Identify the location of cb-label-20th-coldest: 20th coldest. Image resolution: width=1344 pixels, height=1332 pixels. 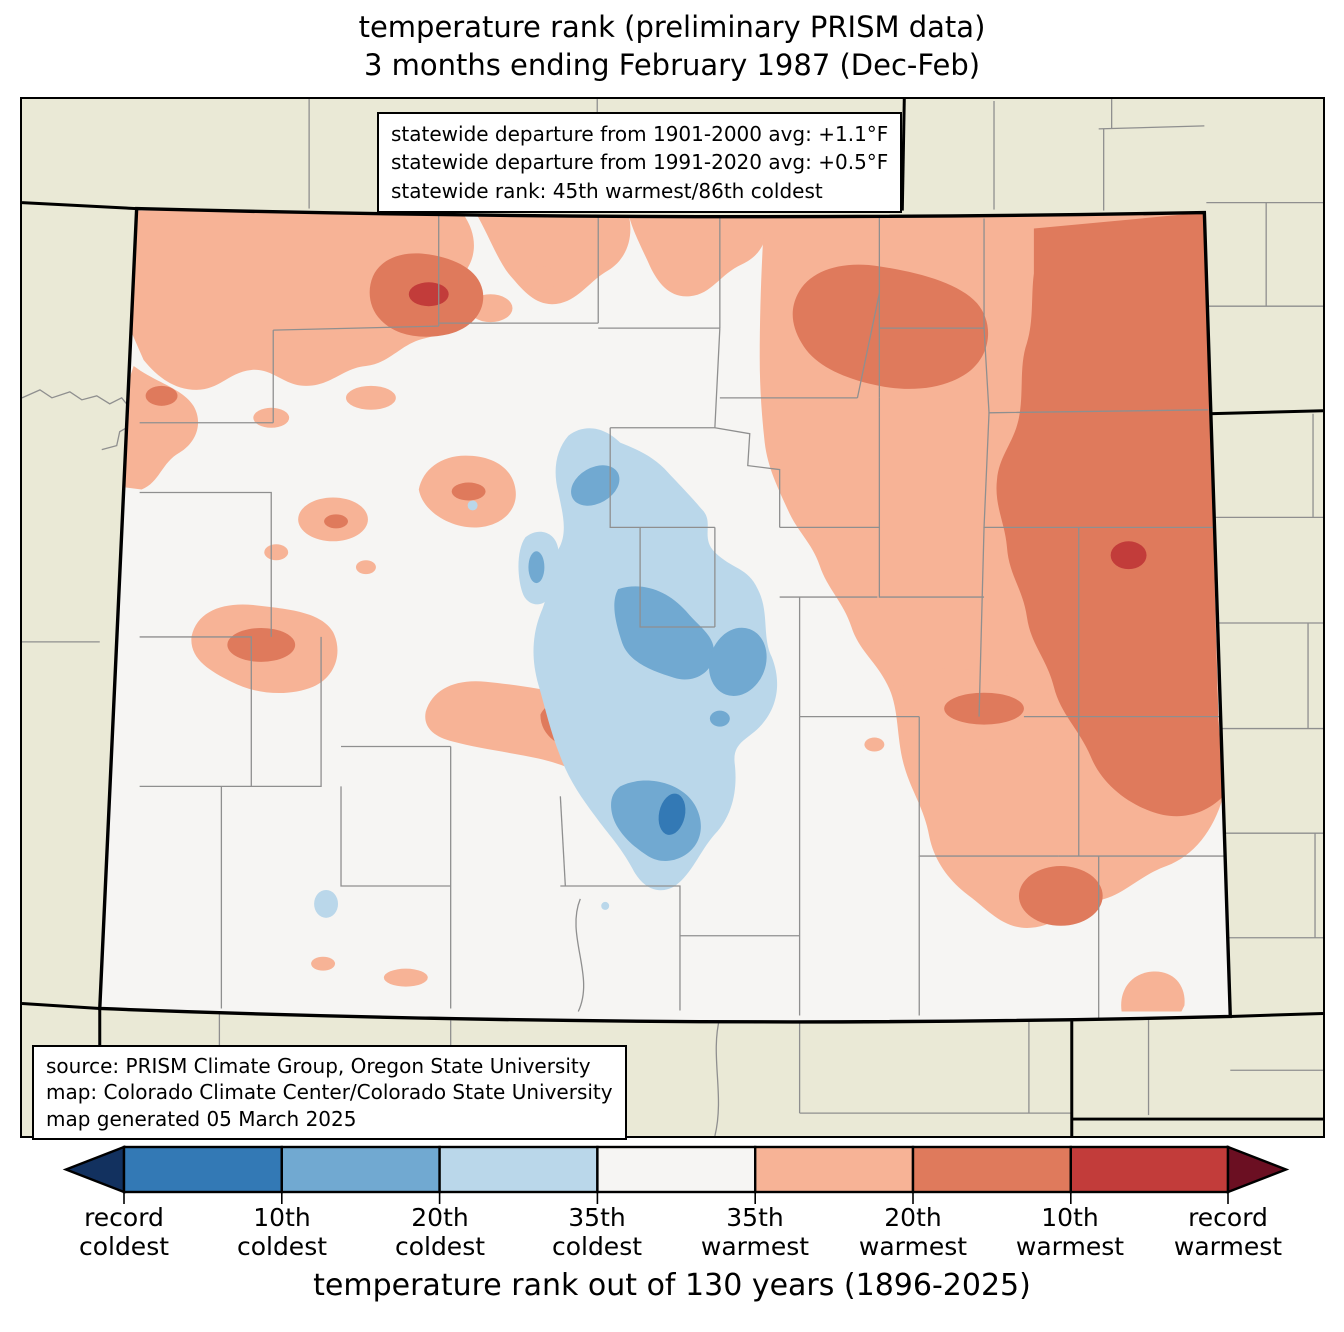
(440, 1232).